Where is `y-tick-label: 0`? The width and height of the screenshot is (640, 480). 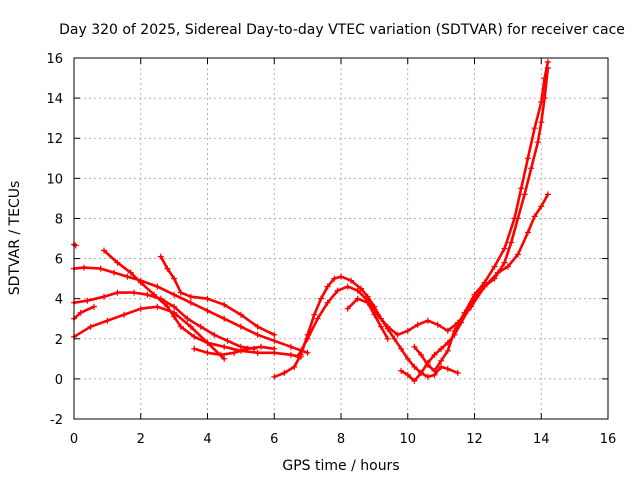
y-tick-label: 0 is located at coordinates (59, 380).